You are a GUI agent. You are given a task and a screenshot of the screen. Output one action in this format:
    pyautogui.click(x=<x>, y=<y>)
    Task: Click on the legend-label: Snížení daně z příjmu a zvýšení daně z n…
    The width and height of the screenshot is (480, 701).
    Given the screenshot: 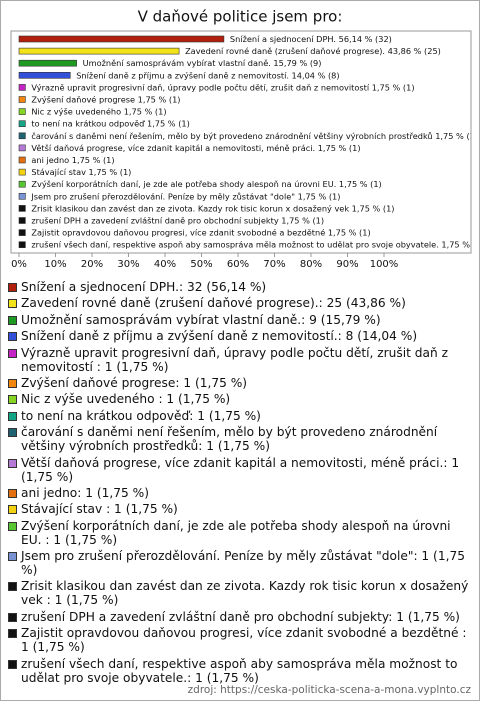 What is the action you would take?
    pyautogui.click(x=219, y=336)
    